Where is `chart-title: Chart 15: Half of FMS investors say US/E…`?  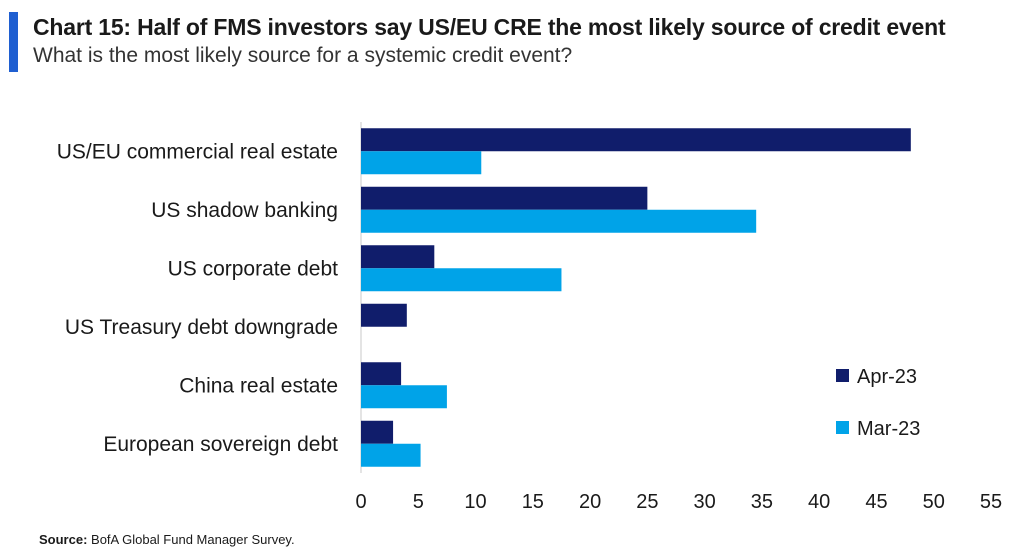
chart-title: Chart 15: Half of FMS investors say US/E… is located at coordinates (489, 27).